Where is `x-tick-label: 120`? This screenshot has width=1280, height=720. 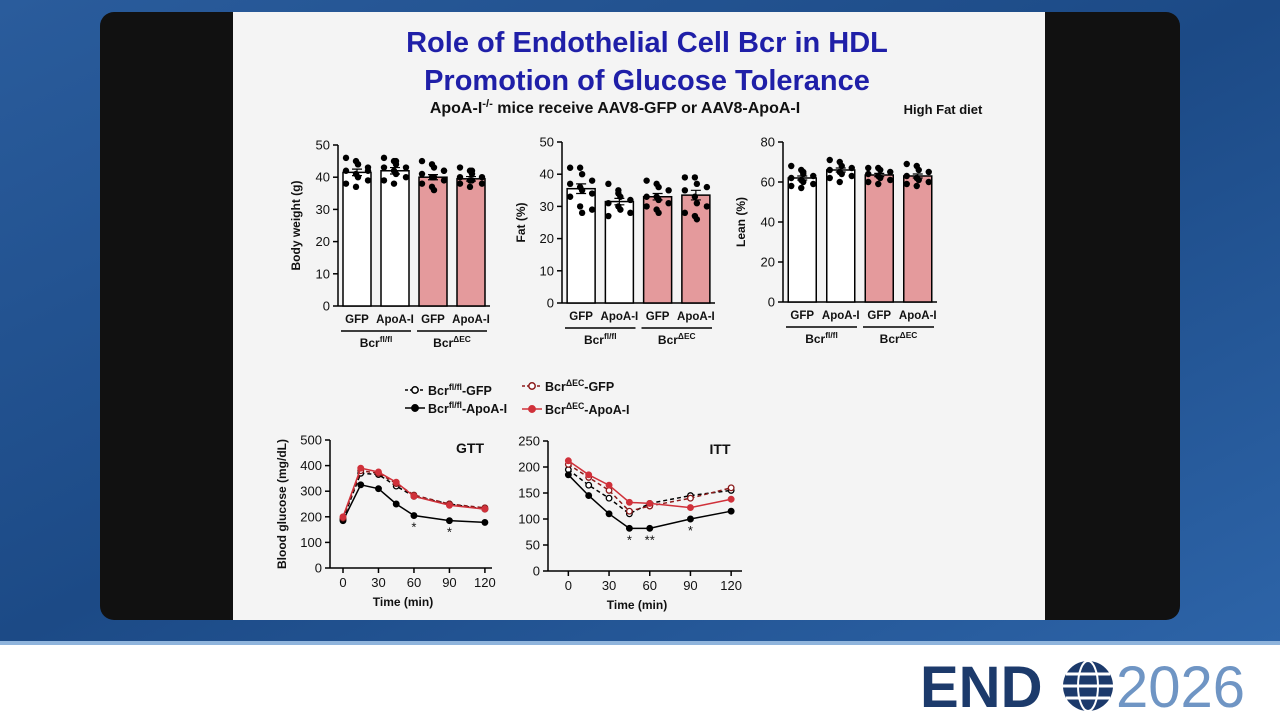 x-tick-label: 120 is located at coordinates (731, 585).